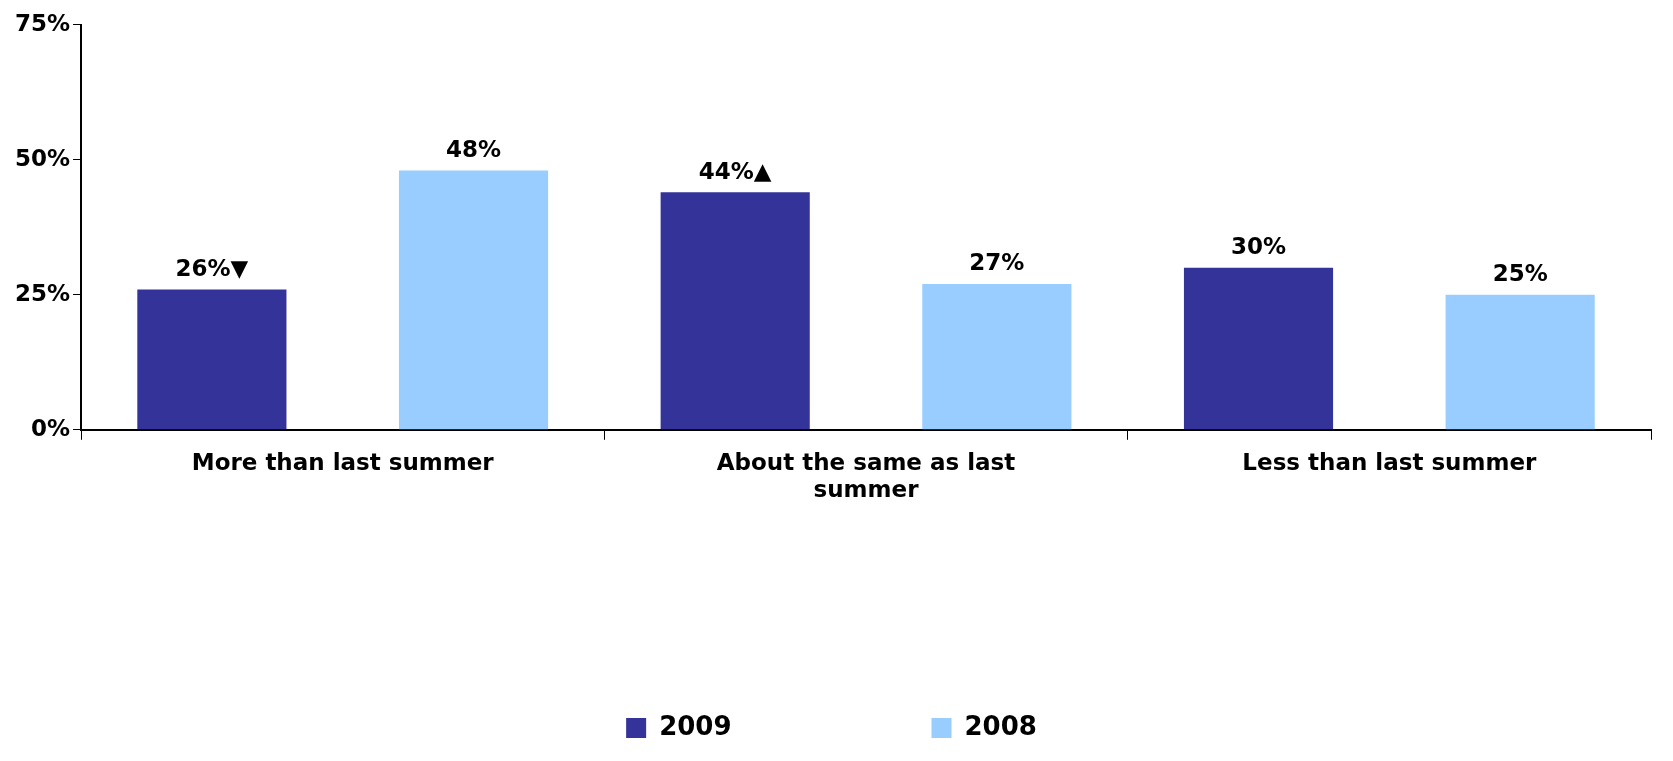  I want to click on legend-label: 2009, so click(695, 725).